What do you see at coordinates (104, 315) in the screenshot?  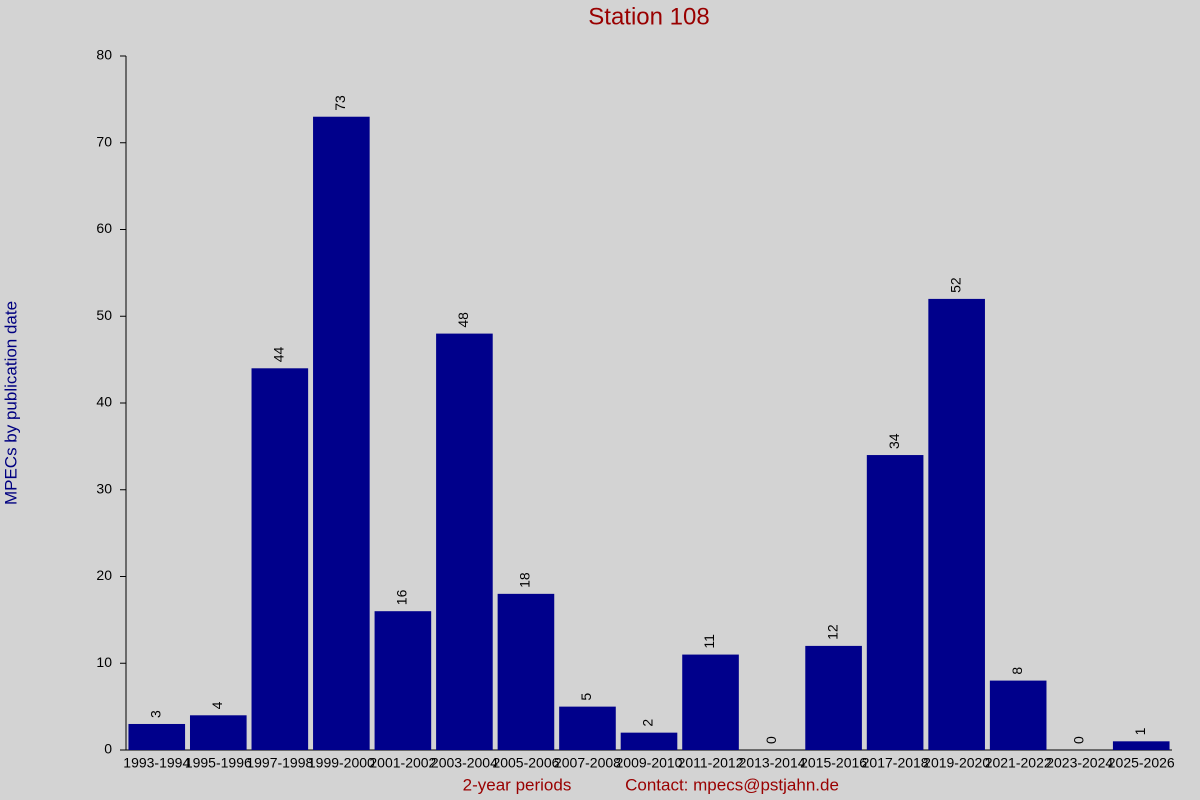 I see `y-tick-label: 50` at bounding box center [104, 315].